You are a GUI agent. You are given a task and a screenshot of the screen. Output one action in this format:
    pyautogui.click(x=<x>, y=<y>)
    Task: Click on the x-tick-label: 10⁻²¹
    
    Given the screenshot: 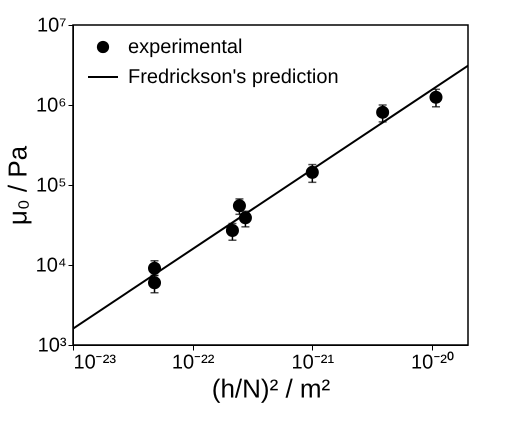 What is the action you would take?
    pyautogui.click(x=313, y=363)
    